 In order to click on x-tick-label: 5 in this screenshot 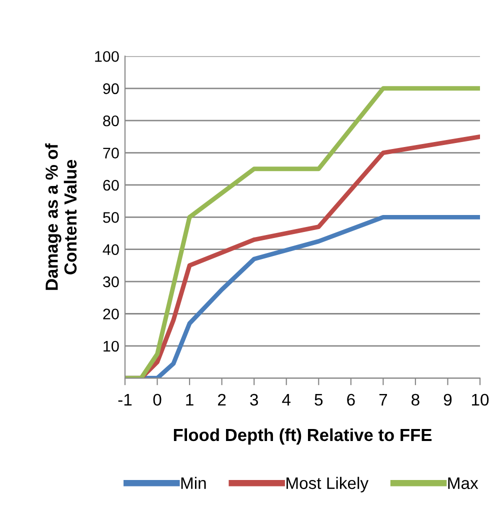, I will do `click(318, 400)`.